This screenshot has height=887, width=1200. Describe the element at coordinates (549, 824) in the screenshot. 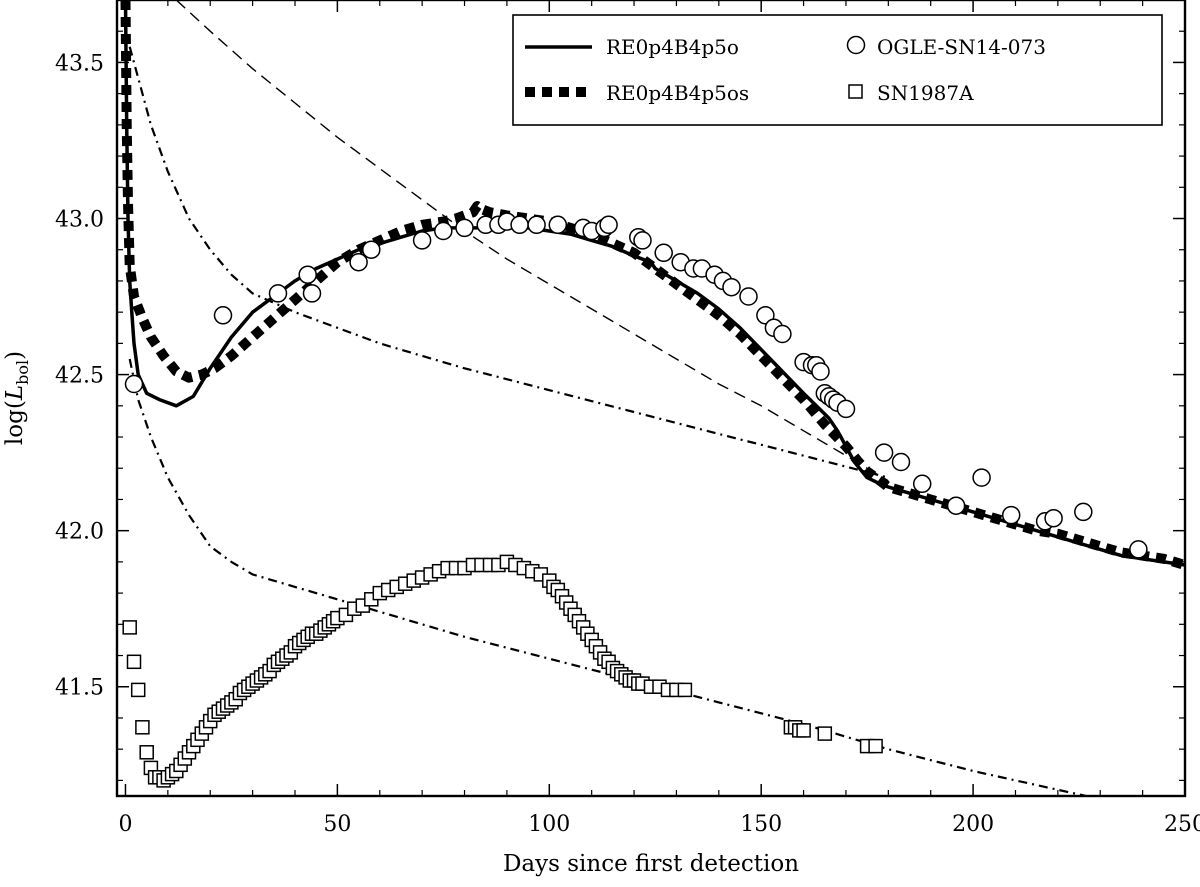

I see `x-tick-label: 100` at that location.